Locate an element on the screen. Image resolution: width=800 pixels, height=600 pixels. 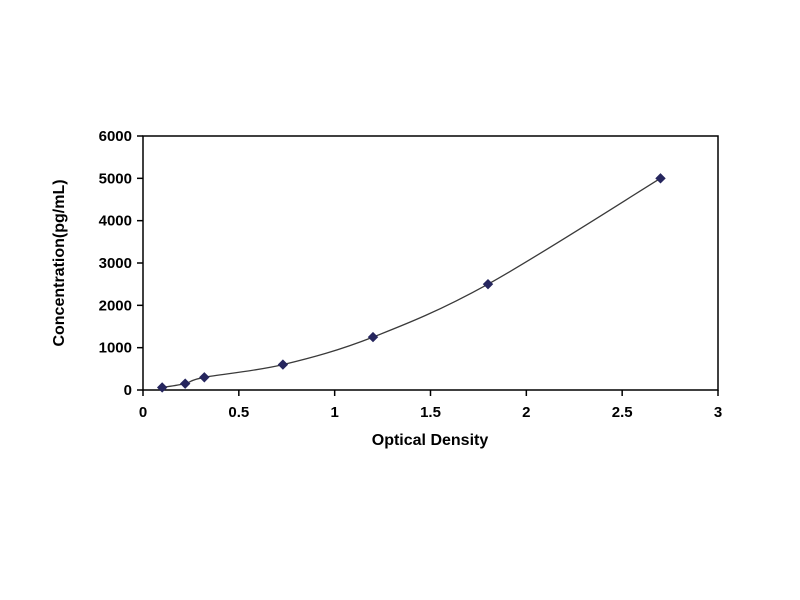
y-tick-label: 1000 is located at coordinates (115, 348).